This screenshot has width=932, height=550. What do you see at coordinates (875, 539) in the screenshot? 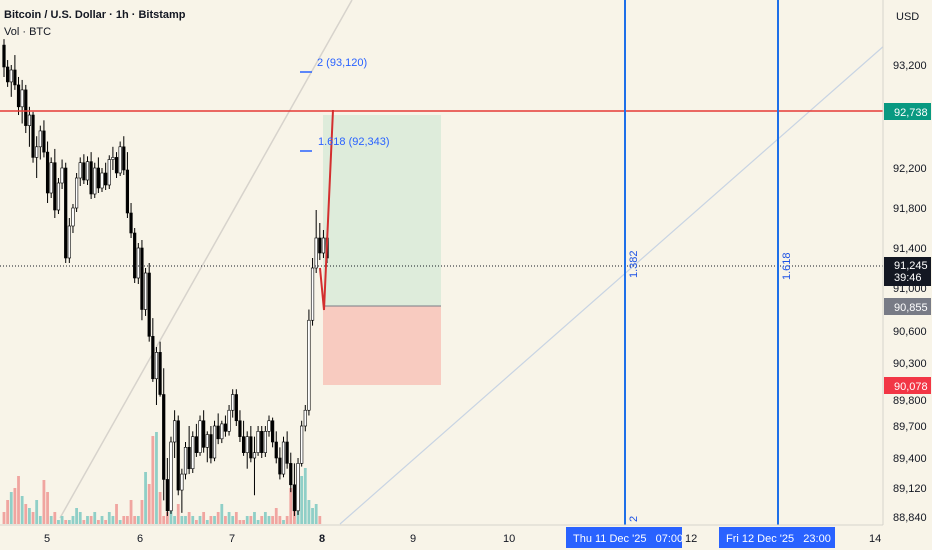
I see `time-tick: 14` at bounding box center [875, 539].